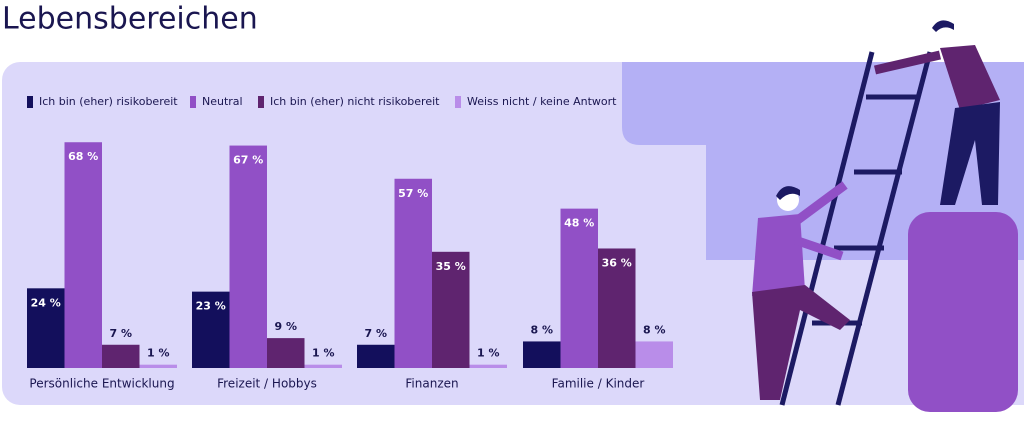 Image resolution: width=1024 pixels, height=427 pixels. What do you see at coordinates (211, 306) in the screenshot?
I see `value-label: 23 %` at bounding box center [211, 306].